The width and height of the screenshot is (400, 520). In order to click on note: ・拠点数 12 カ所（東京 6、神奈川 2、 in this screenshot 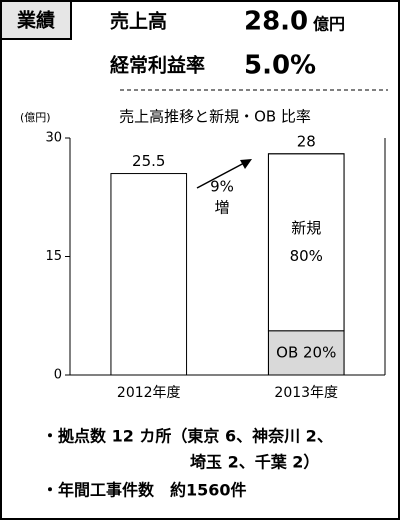, I will do `click(187, 436)`.